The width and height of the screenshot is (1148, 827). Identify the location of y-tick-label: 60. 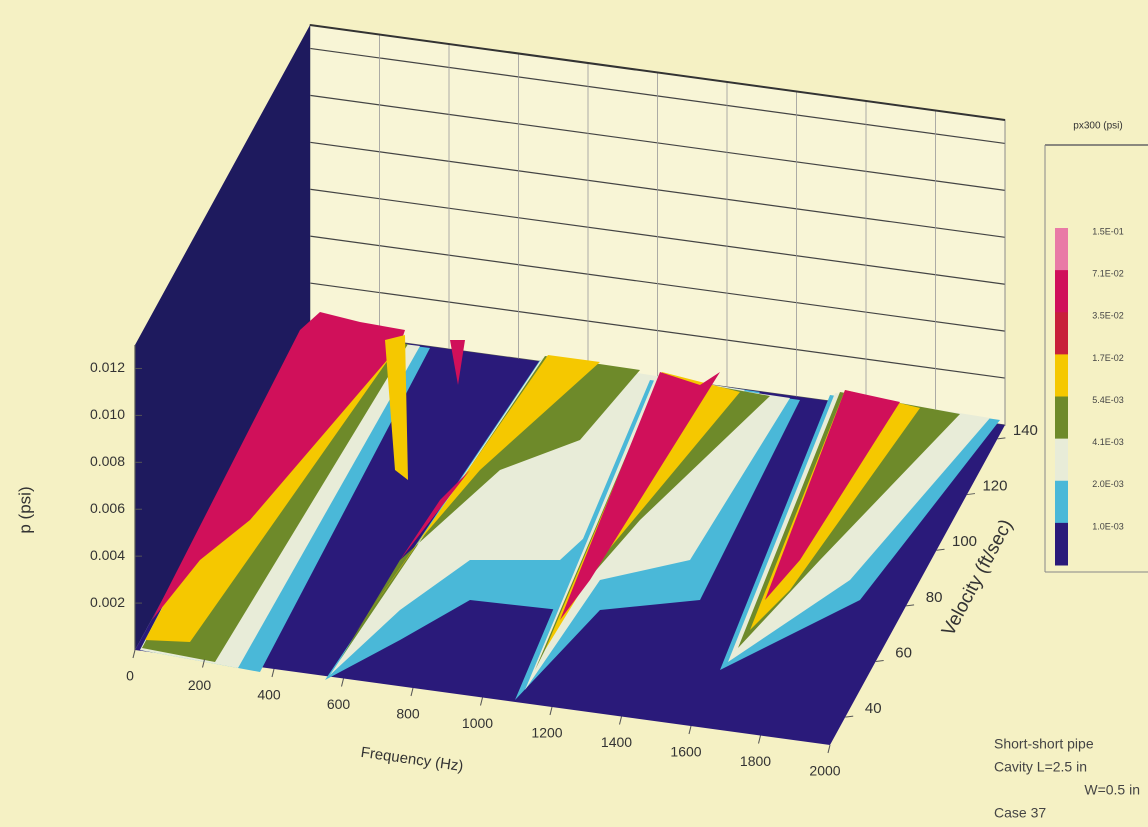
(903, 652).